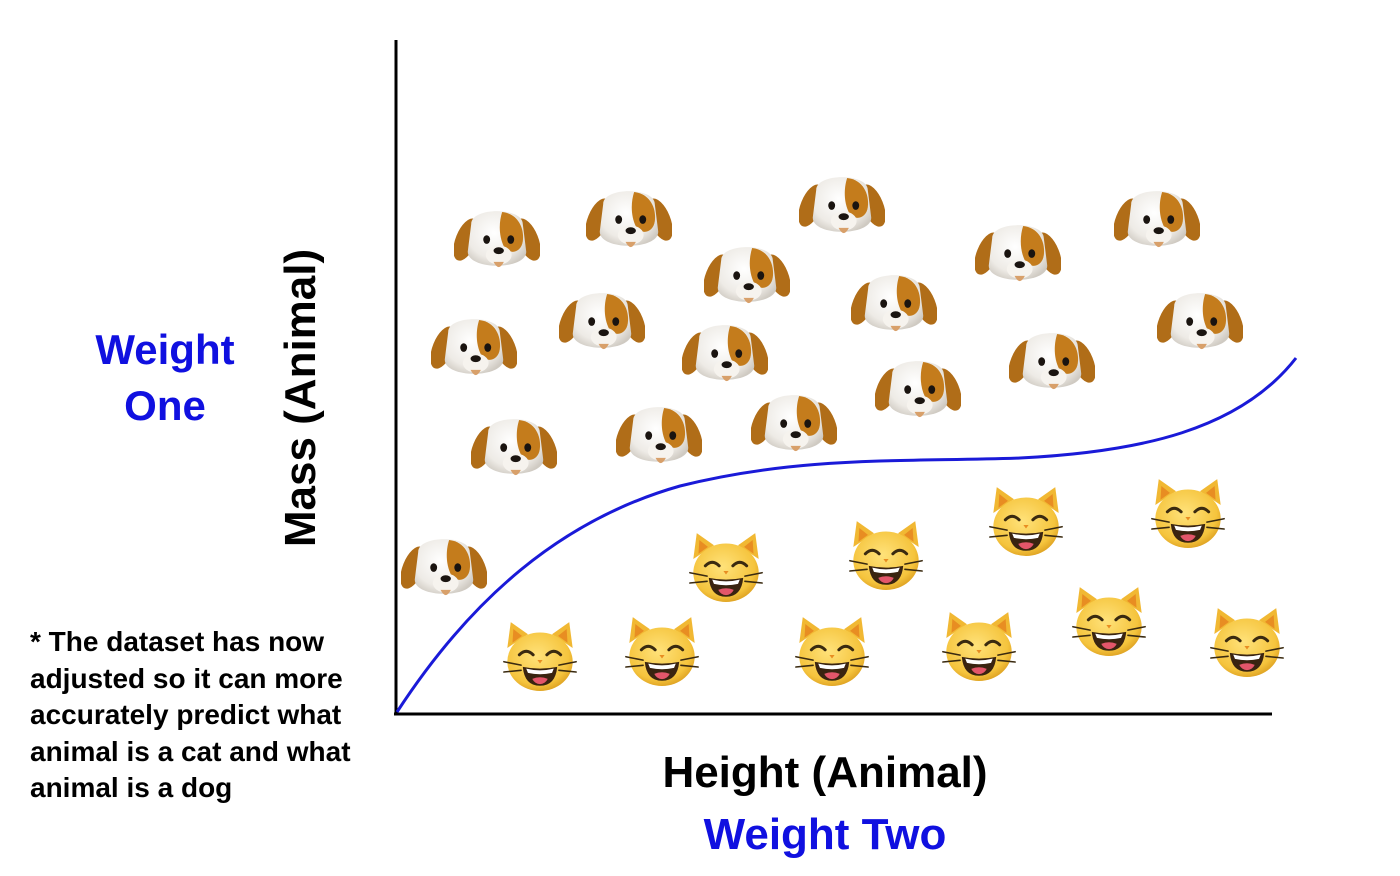 The width and height of the screenshot is (1400, 876). I want to click on weight-one-label: Weight One, so click(165, 378).